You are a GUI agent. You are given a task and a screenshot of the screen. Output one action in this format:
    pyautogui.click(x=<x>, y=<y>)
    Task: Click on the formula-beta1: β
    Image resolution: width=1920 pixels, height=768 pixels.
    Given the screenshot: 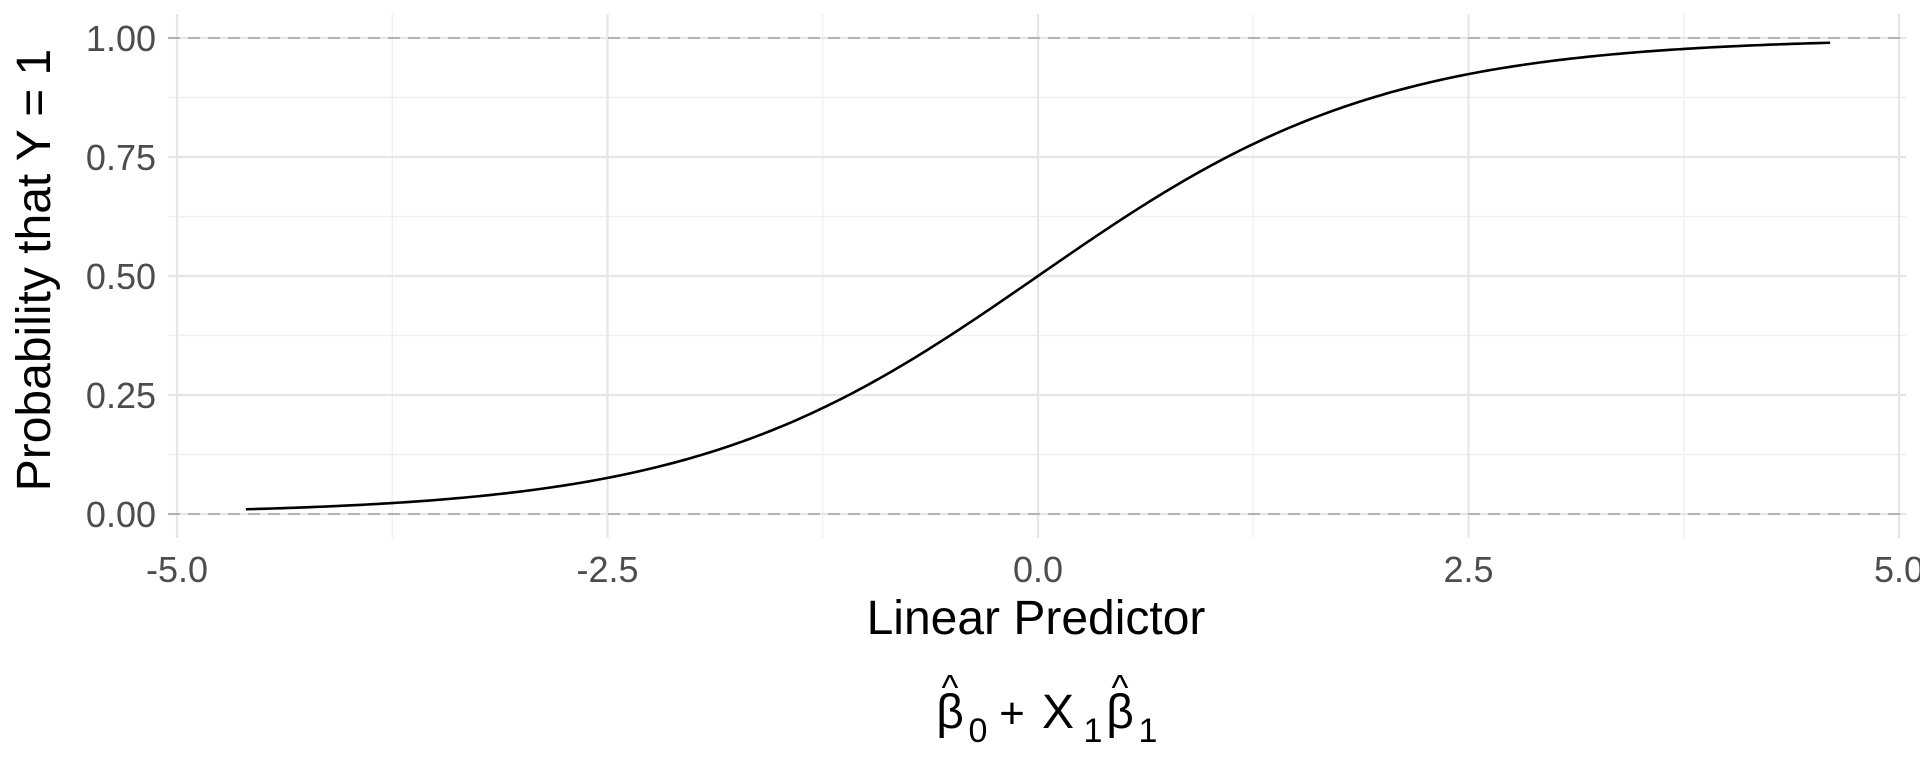 What is the action you would take?
    pyautogui.click(x=1120, y=712)
    